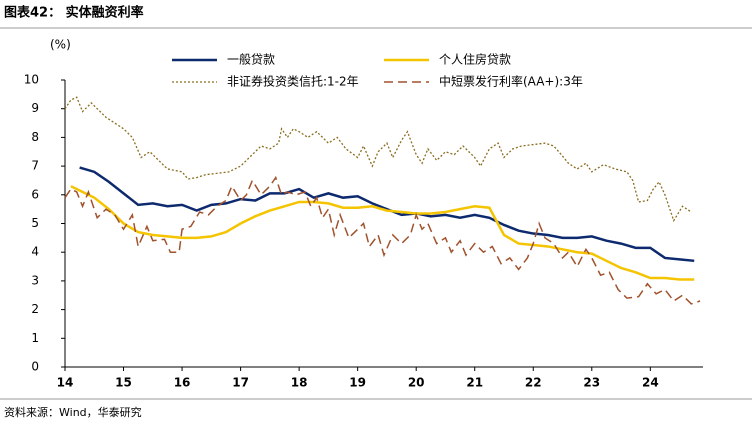  What do you see at coordinates (60, 45) in the screenshot?
I see `y-axis-label: (%)` at bounding box center [60, 45].